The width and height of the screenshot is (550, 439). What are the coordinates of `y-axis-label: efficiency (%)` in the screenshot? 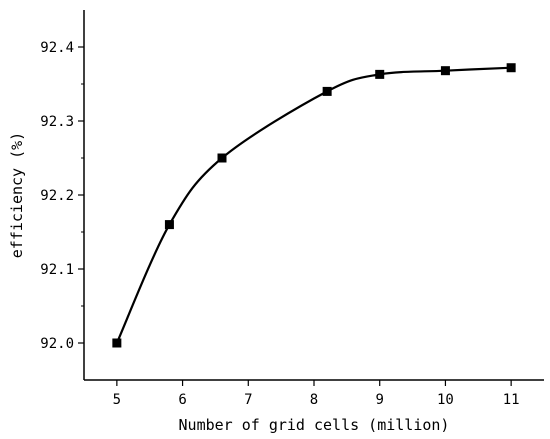 It's located at (17, 195).